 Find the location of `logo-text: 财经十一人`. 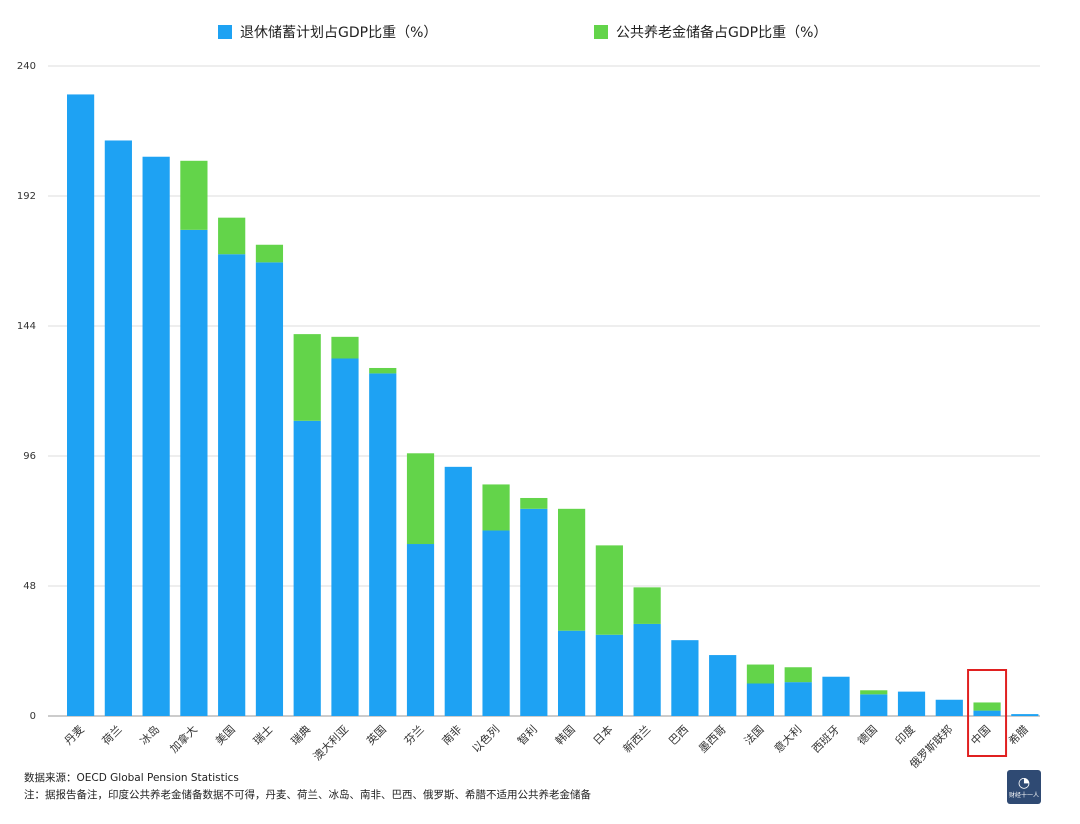

logo-text: 财经十一人 is located at coordinates (1023, 795).